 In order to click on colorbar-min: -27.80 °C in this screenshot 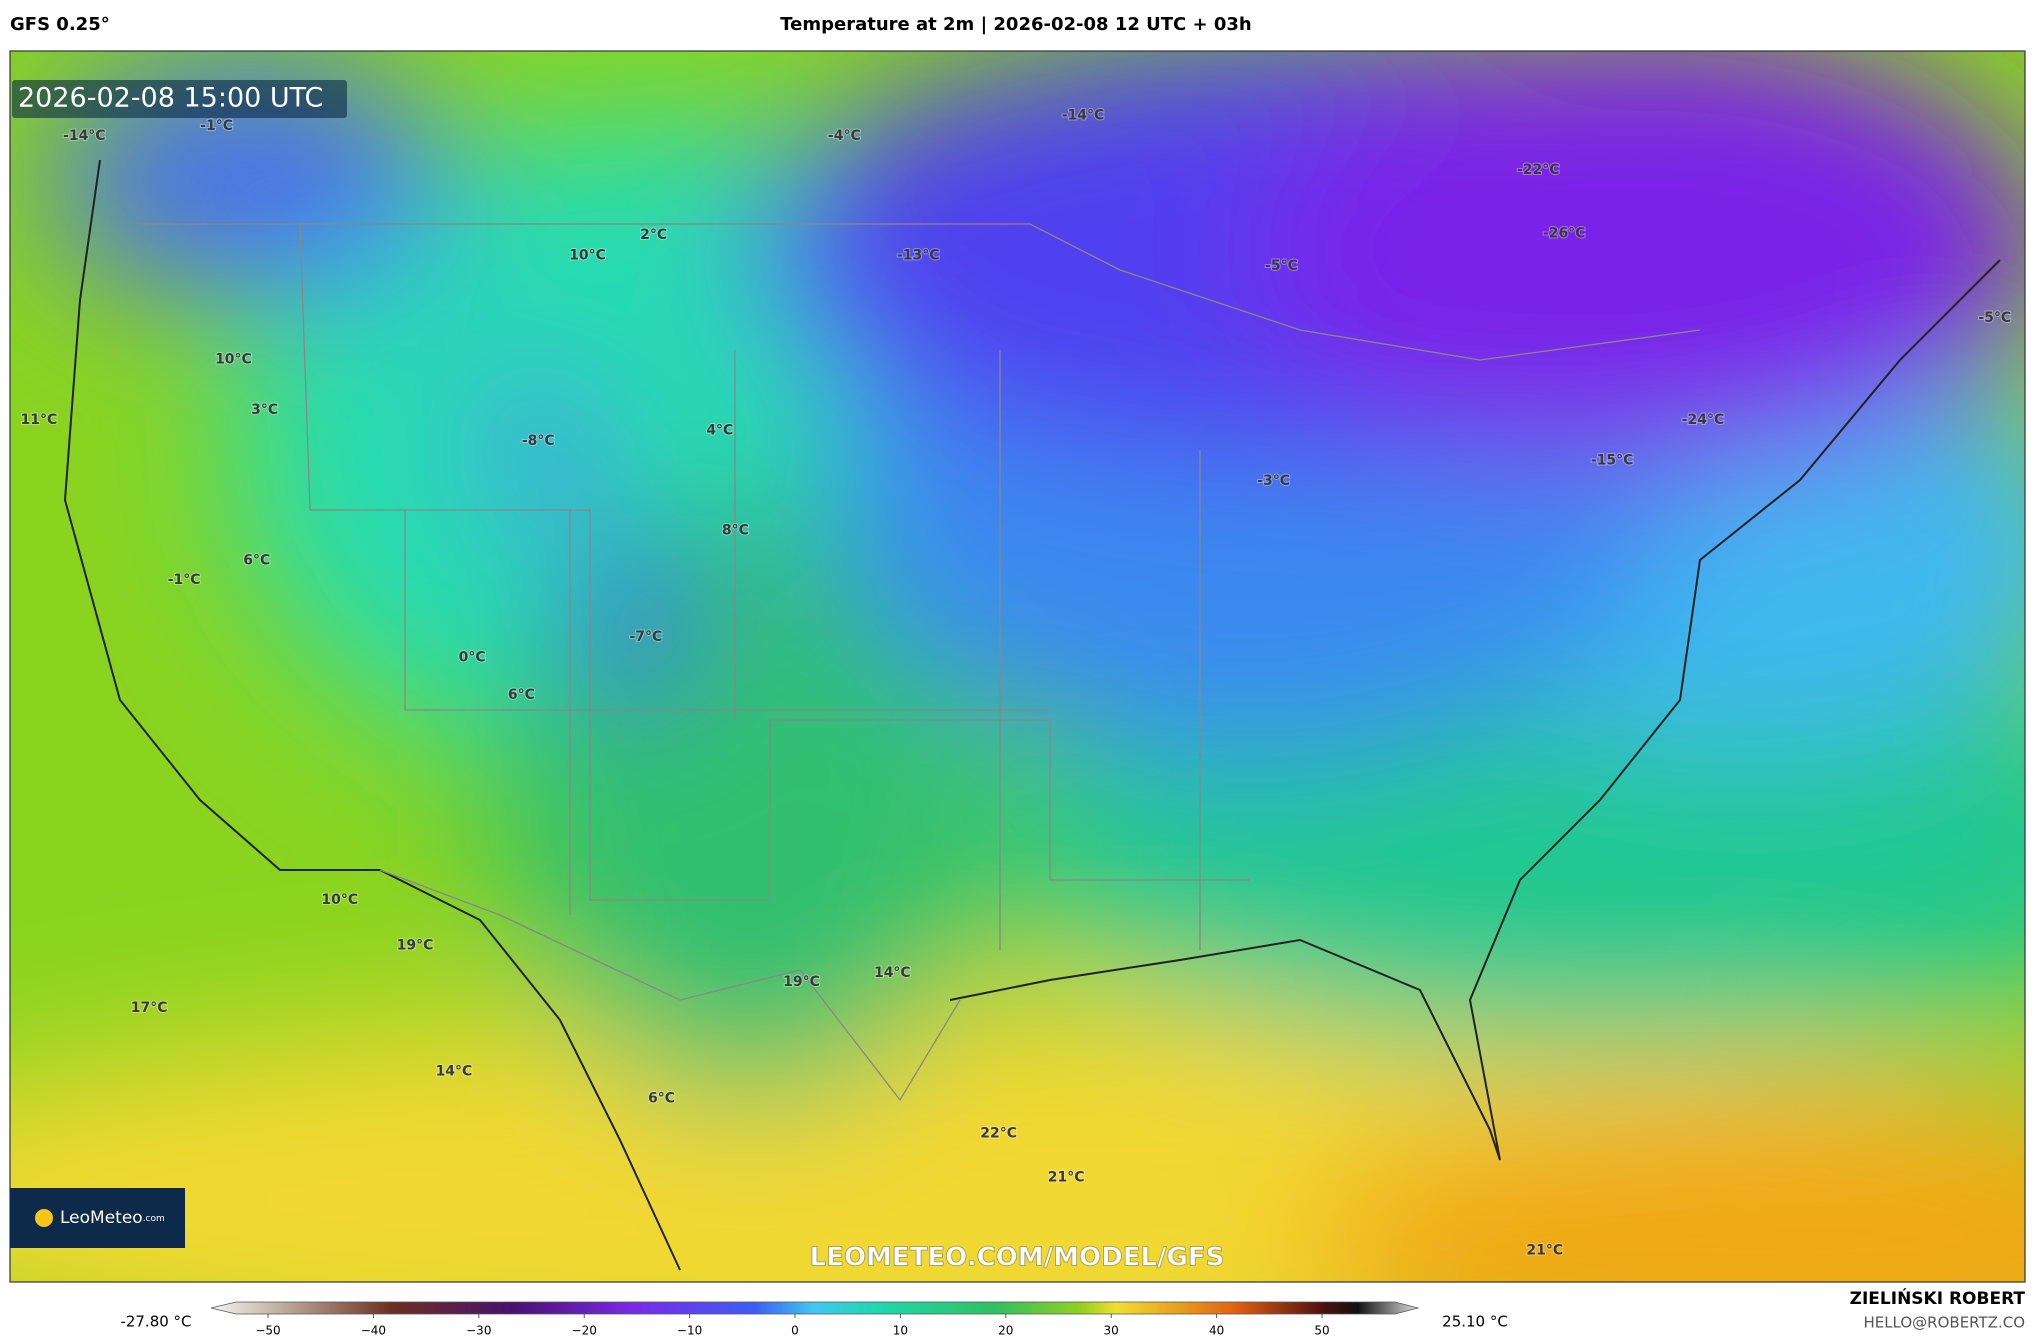, I will do `click(155, 1322)`.